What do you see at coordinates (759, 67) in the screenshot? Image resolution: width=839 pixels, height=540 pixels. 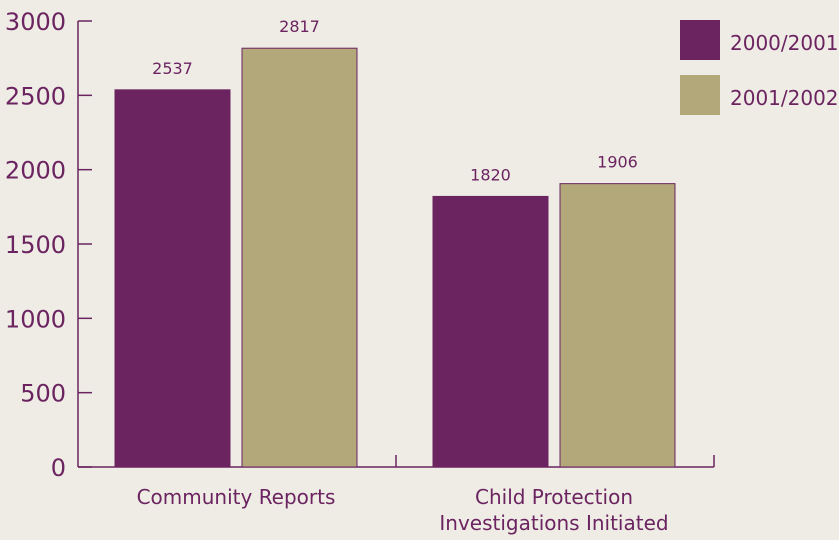 I see `legend: 2000/2001 2001/2002` at bounding box center [759, 67].